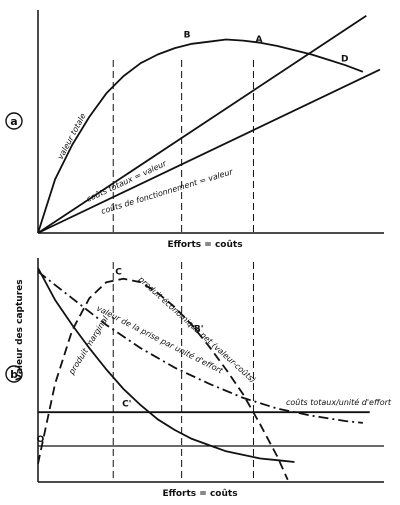 This screenshot has width=400, height=505. I want to click on panel-a-letter: a, so click(13, 121).